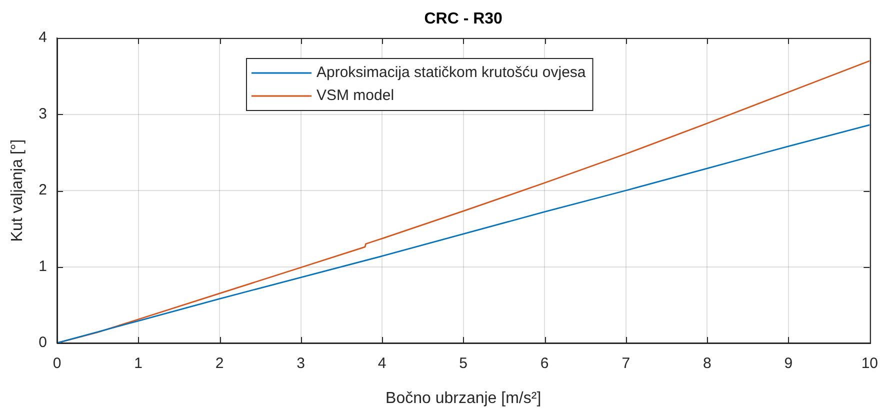 Image resolution: width=890 pixels, height=412 pixels. What do you see at coordinates (42, 113) in the screenshot?
I see `y-tick-label: 3` at bounding box center [42, 113].